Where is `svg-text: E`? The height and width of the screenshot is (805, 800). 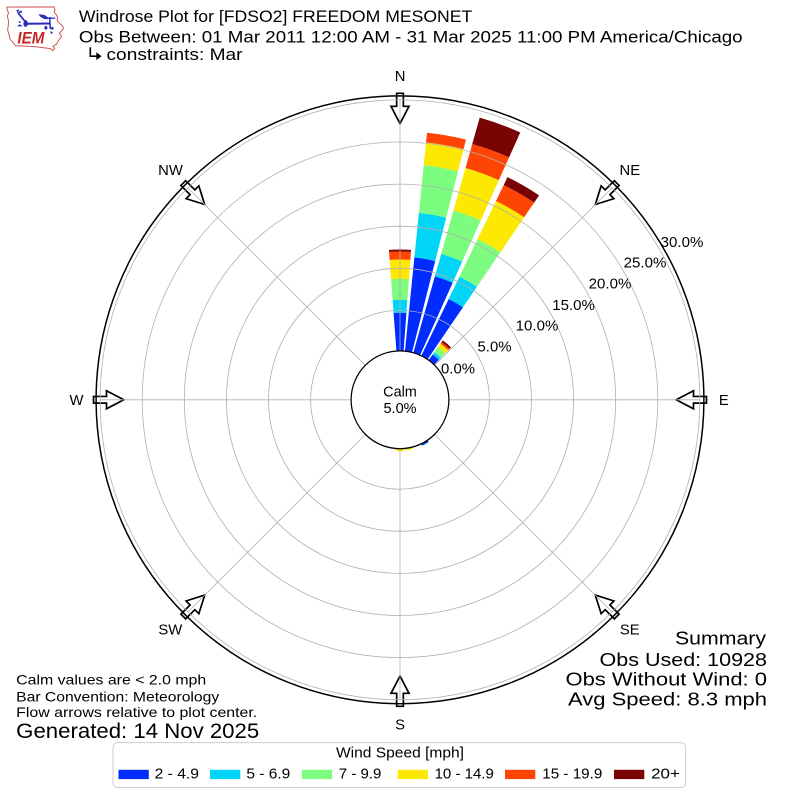 svg-text: E is located at coordinates (724, 401).